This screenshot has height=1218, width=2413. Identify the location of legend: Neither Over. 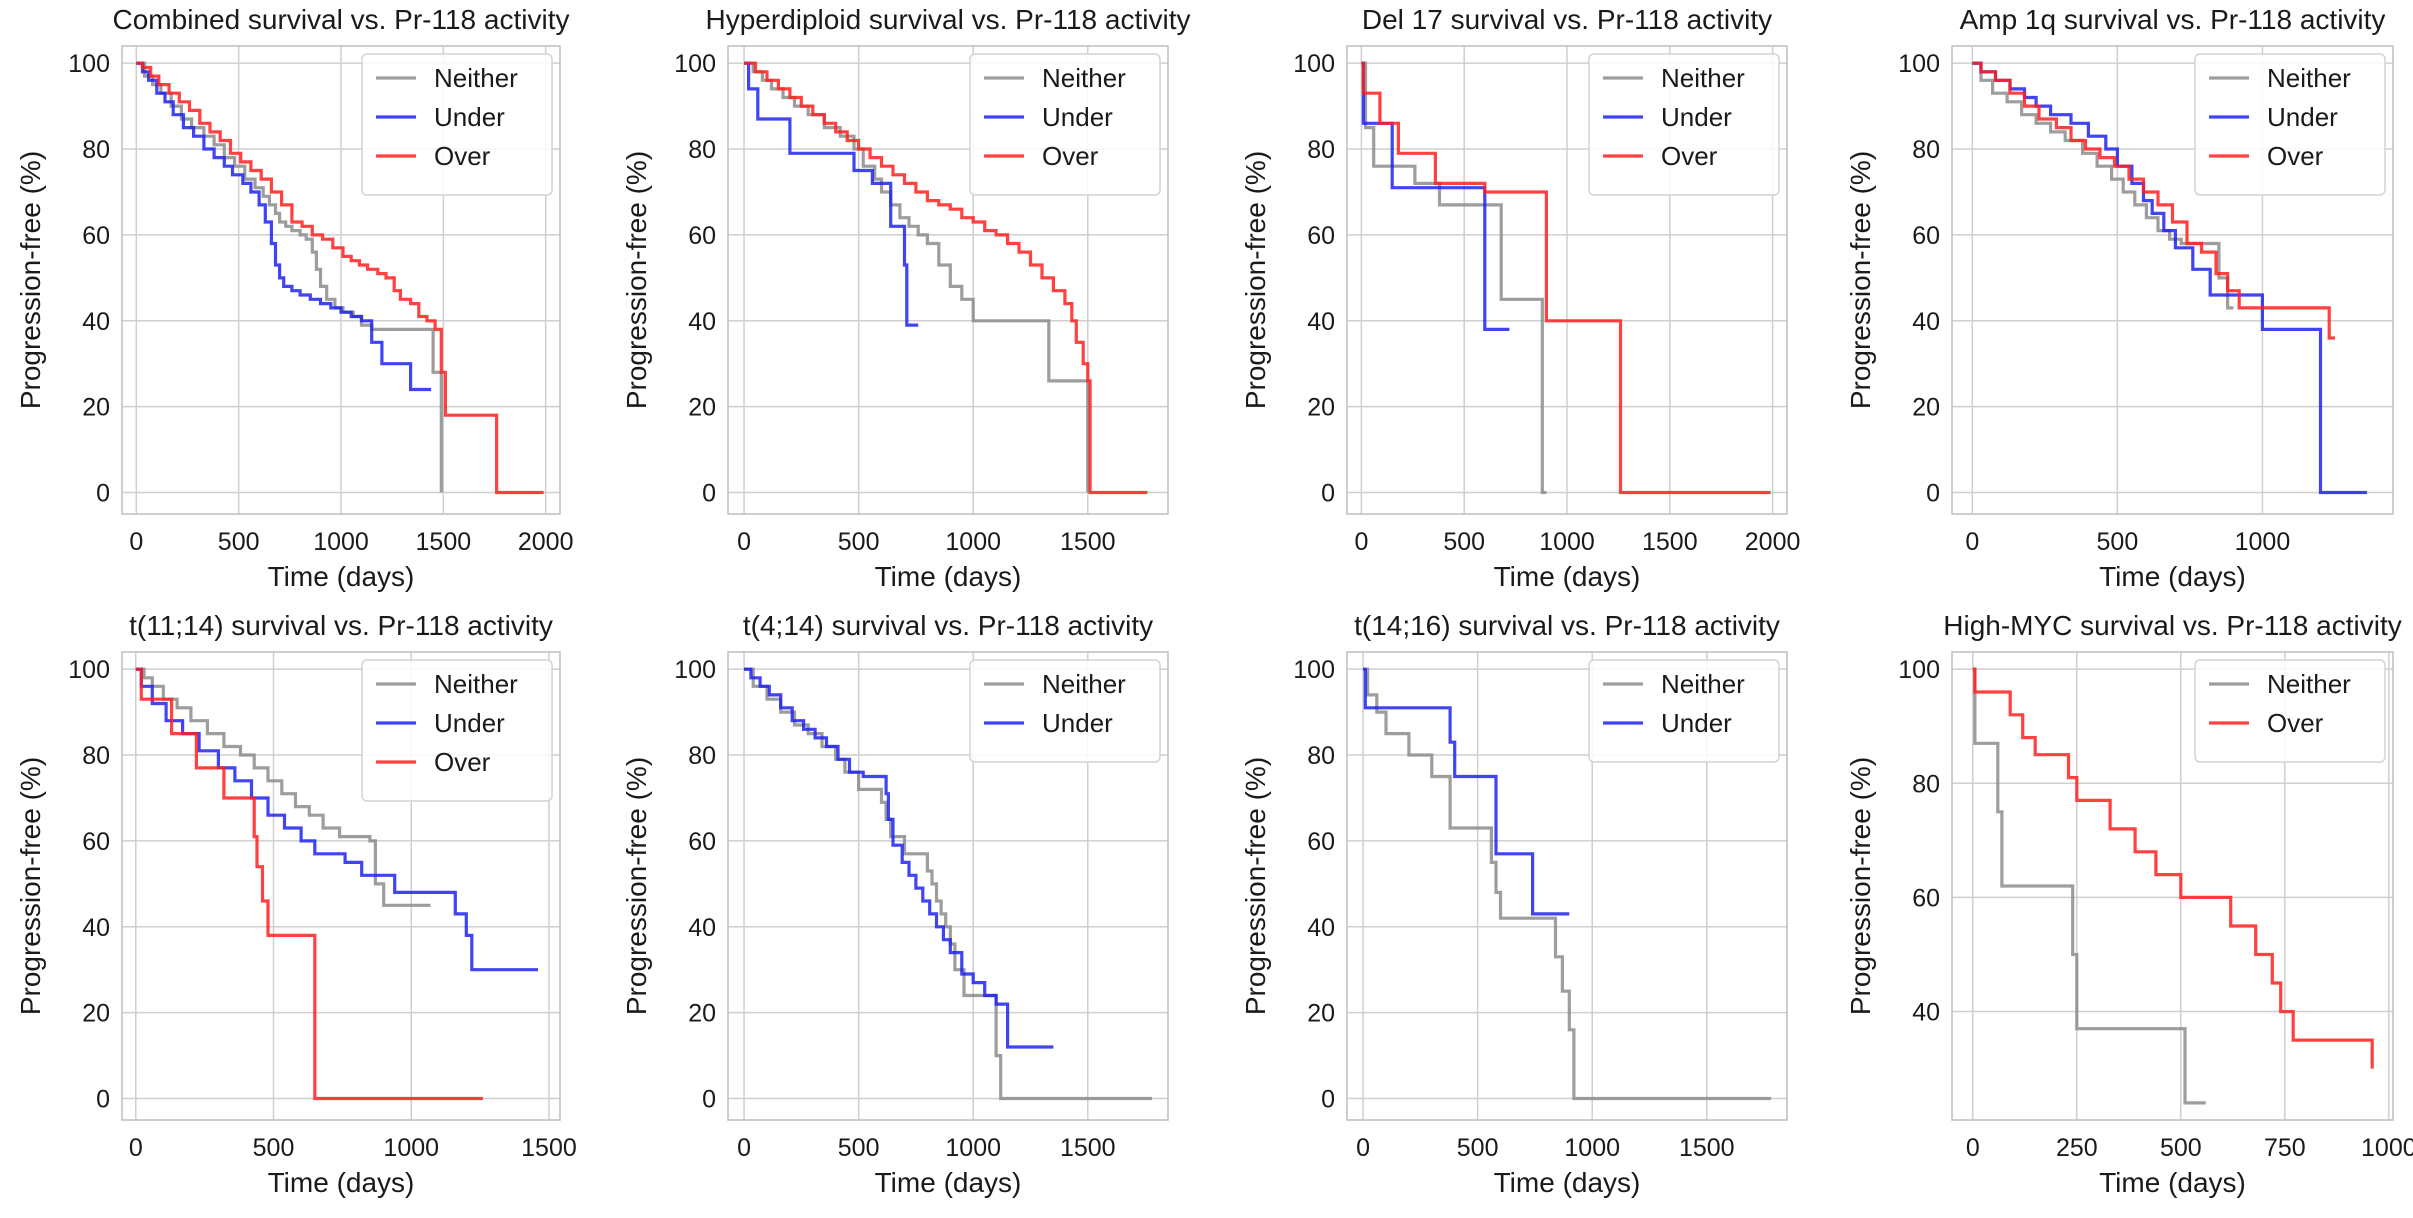
(2290, 711).